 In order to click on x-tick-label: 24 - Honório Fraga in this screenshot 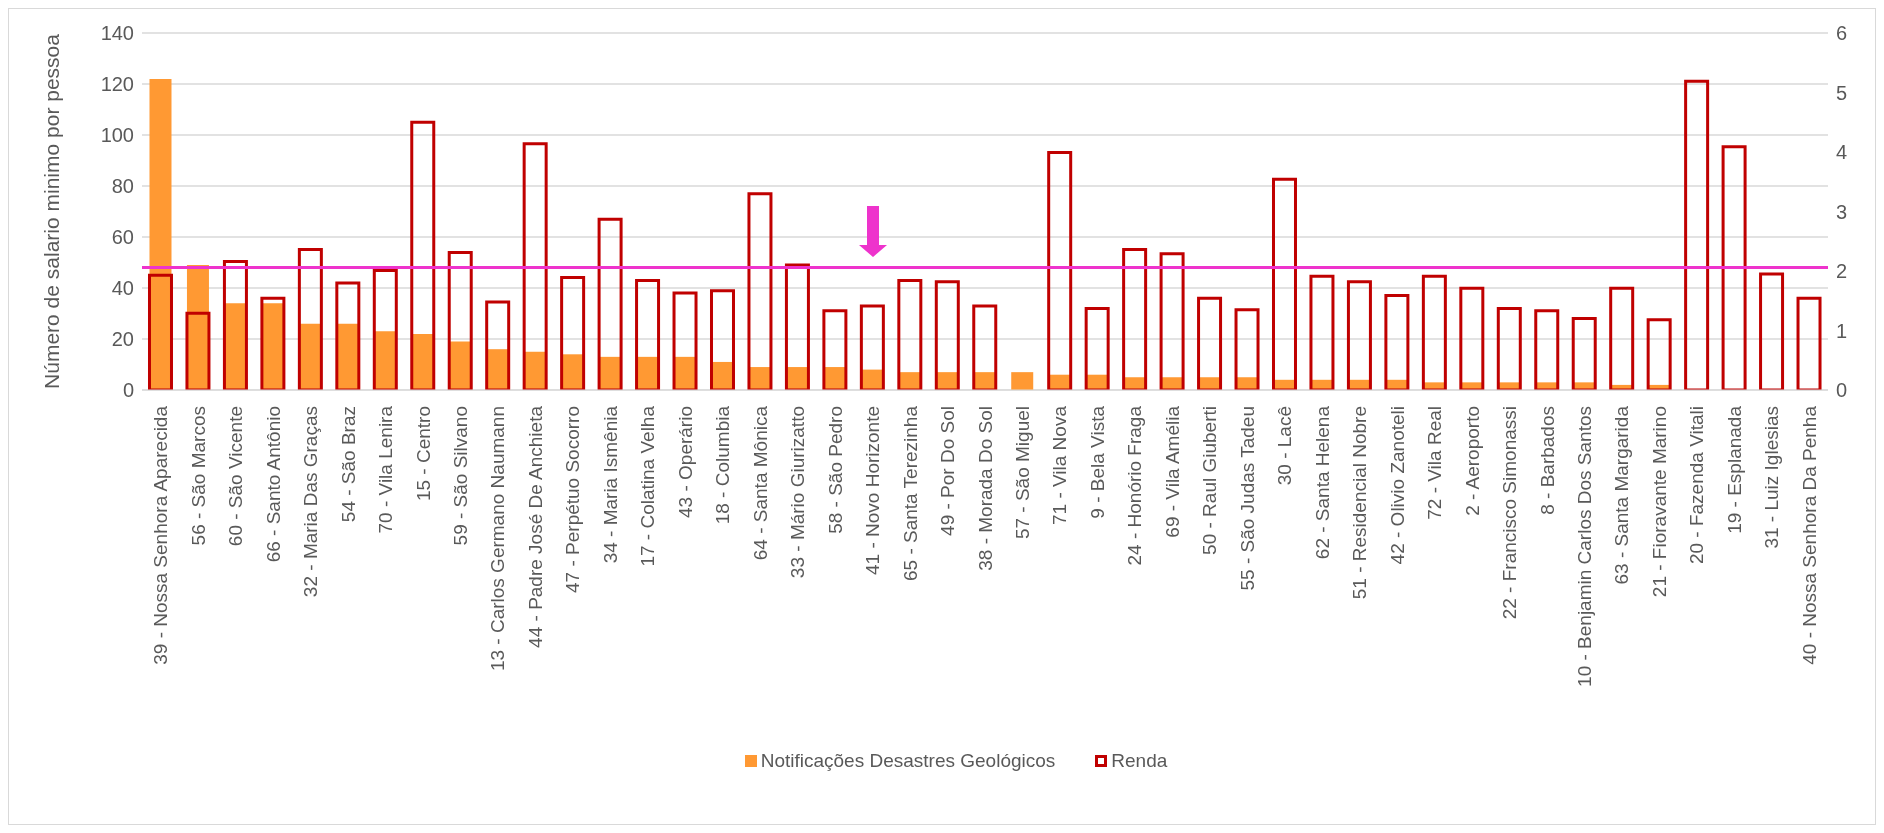, I will do `click(1135, 485)`.